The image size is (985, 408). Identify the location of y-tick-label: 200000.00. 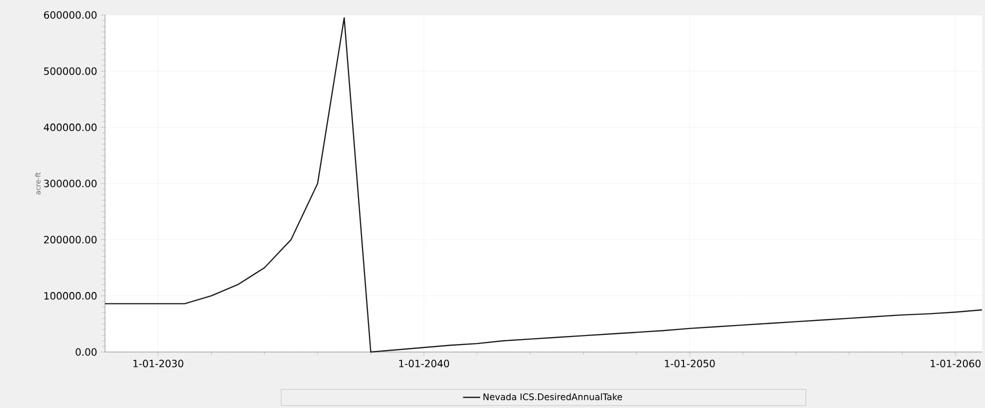
(70, 240).